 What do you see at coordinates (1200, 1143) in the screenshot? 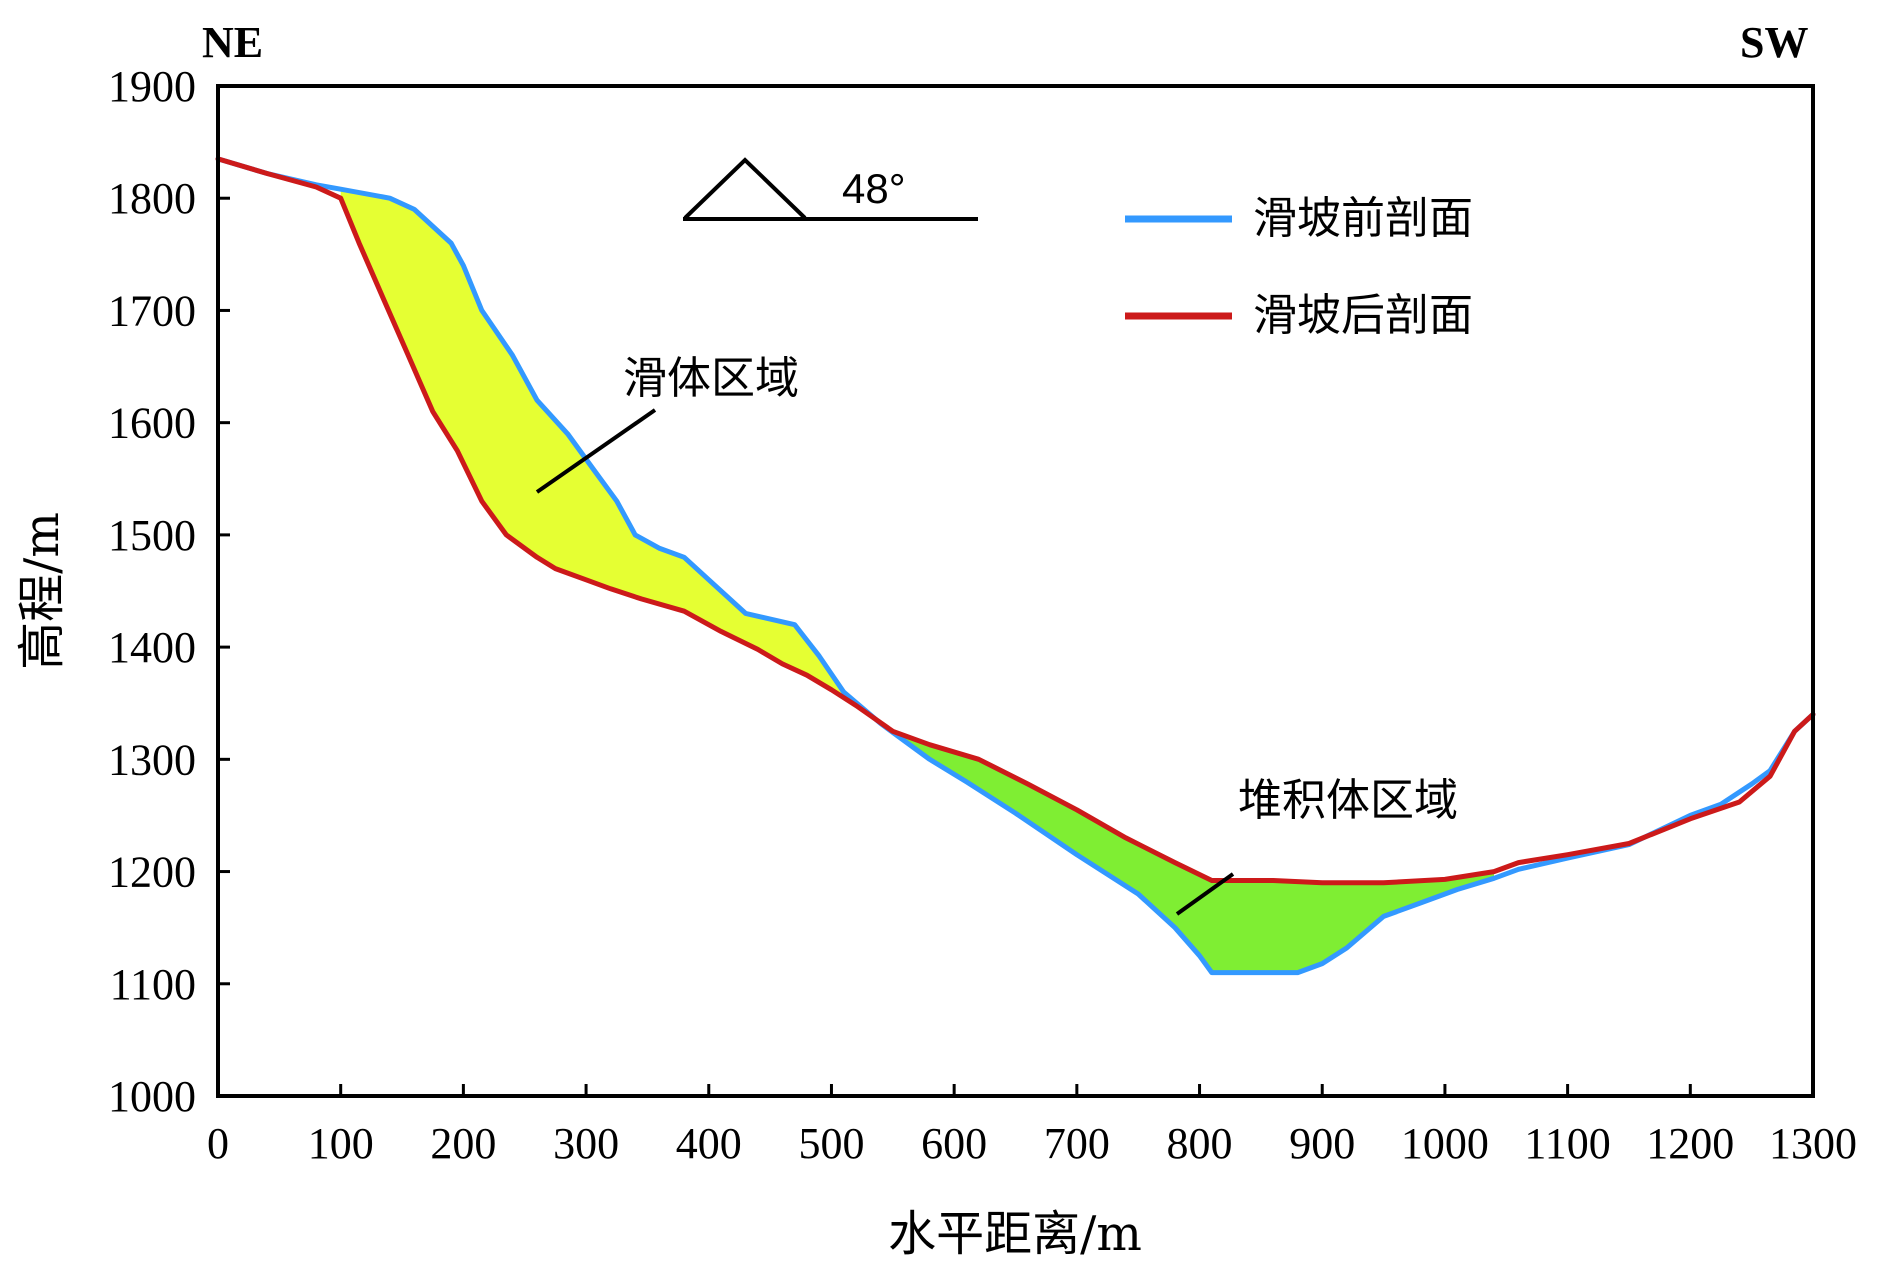
I see `x-tick-label: 800` at bounding box center [1200, 1143].